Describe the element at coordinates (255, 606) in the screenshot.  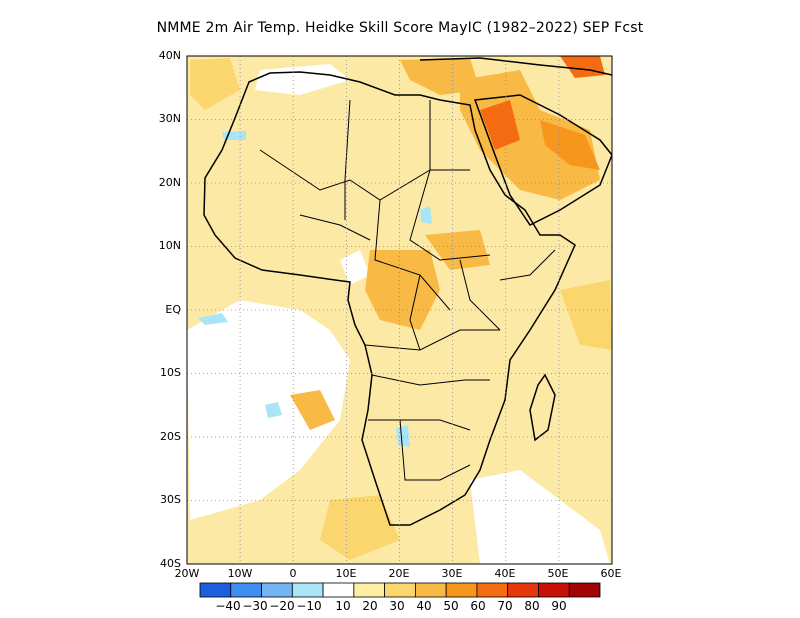
I see `colorbar-label: −30` at that location.